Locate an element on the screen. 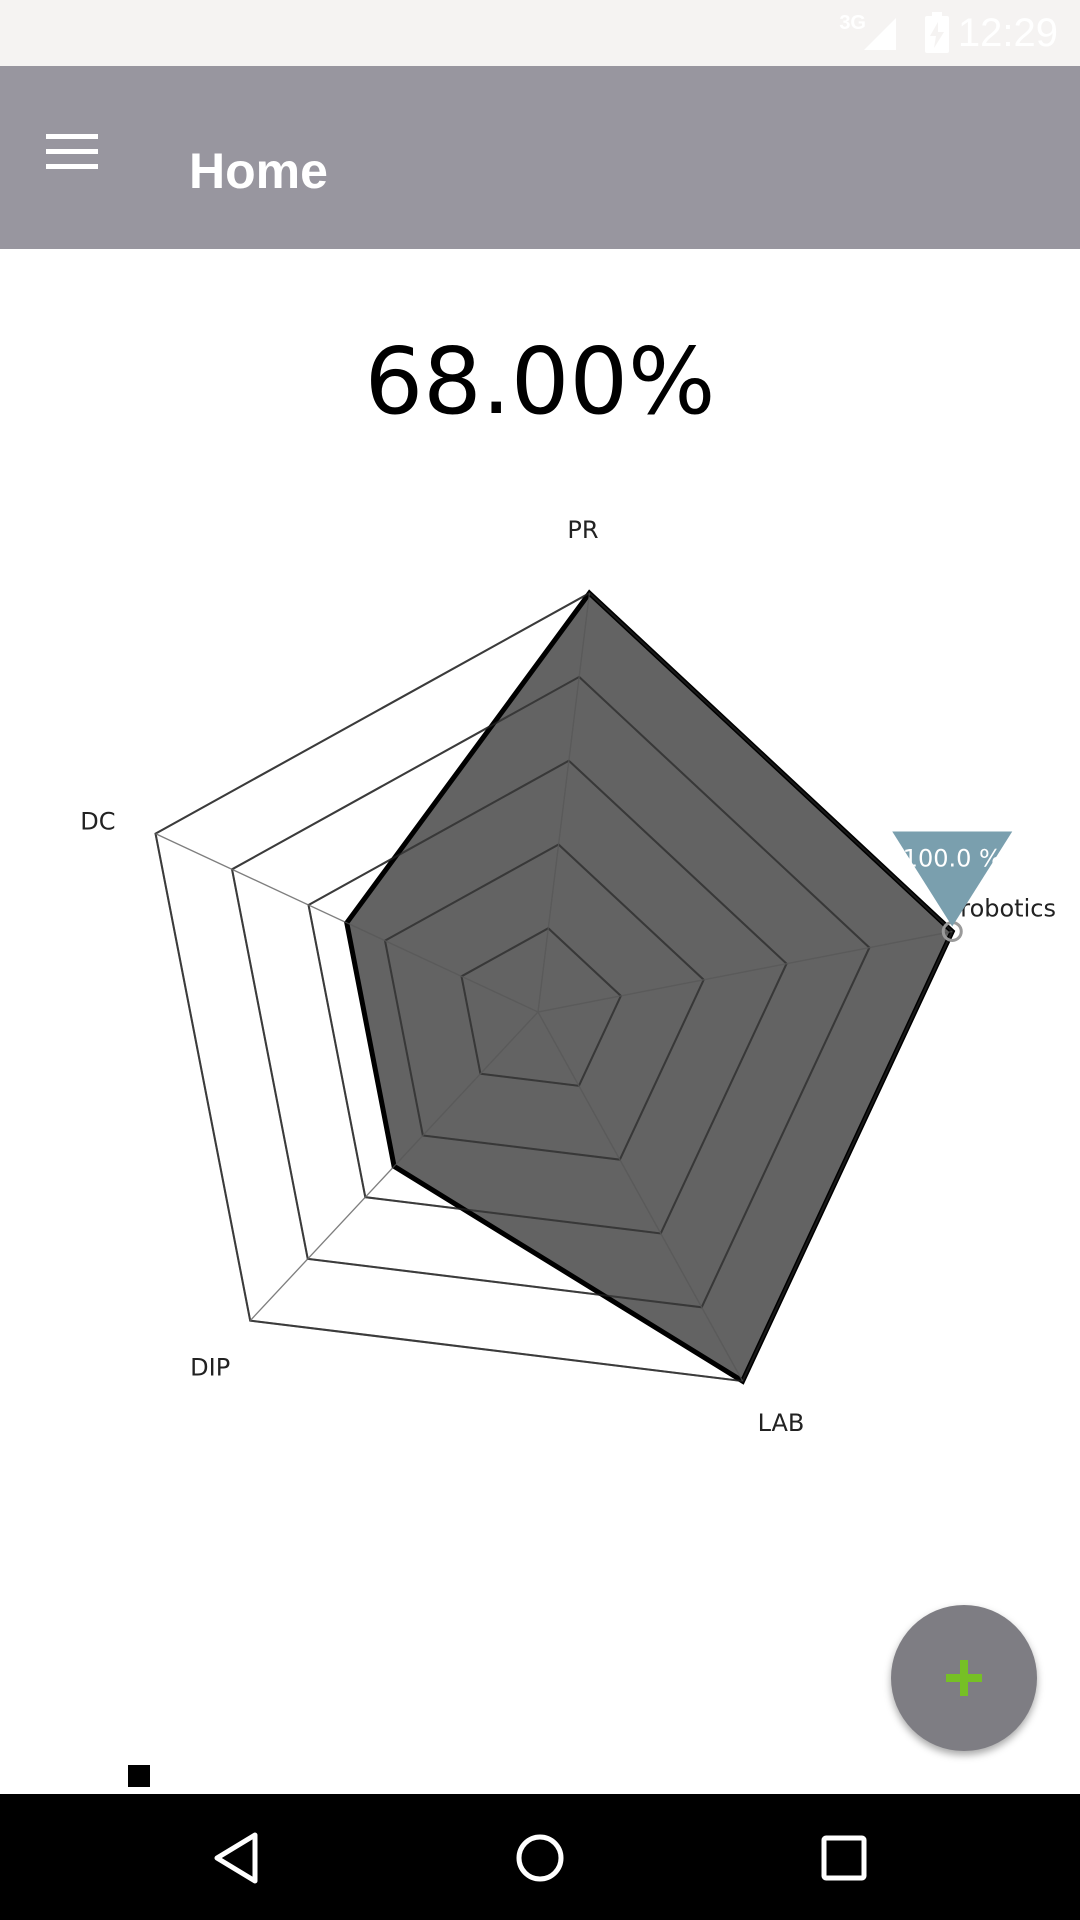 The height and width of the screenshot is (1920, 1080). status-bar: 3G 12:29 is located at coordinates (540, 33).